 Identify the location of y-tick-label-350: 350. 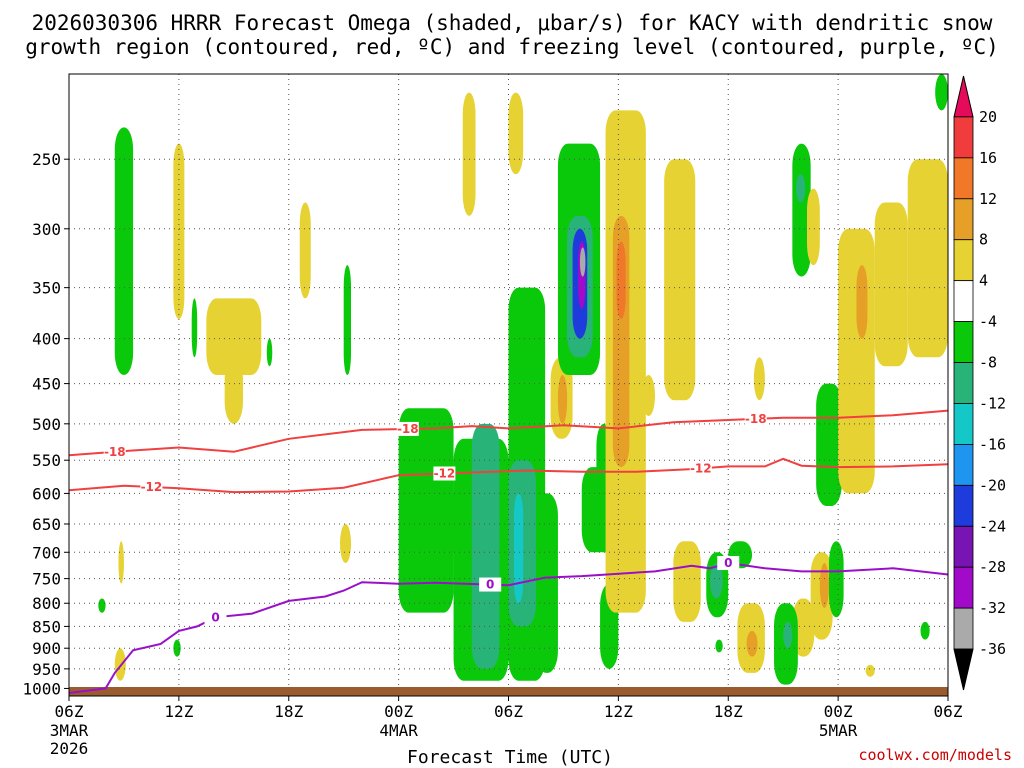
(46, 288).